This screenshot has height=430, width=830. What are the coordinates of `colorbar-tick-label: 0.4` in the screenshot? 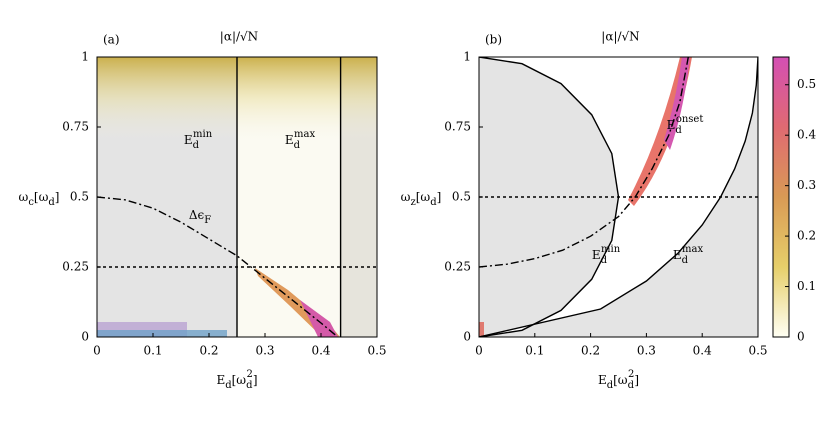 It's located at (806, 135).